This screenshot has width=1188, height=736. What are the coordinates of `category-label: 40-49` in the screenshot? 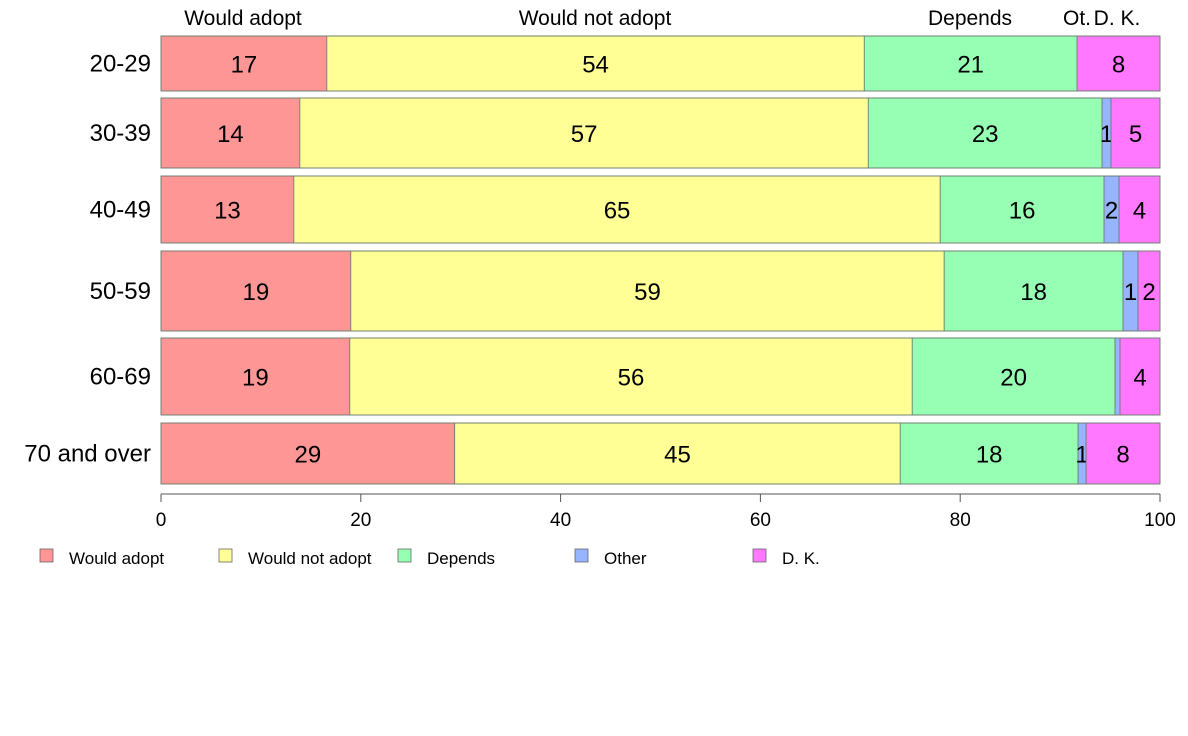 It's located at (120, 210).